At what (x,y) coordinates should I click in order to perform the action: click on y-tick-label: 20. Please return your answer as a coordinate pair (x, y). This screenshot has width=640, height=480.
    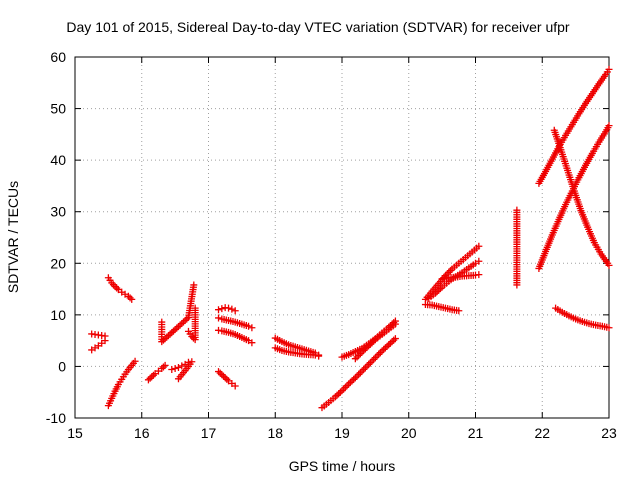
    Looking at the image, I should click on (58, 263).